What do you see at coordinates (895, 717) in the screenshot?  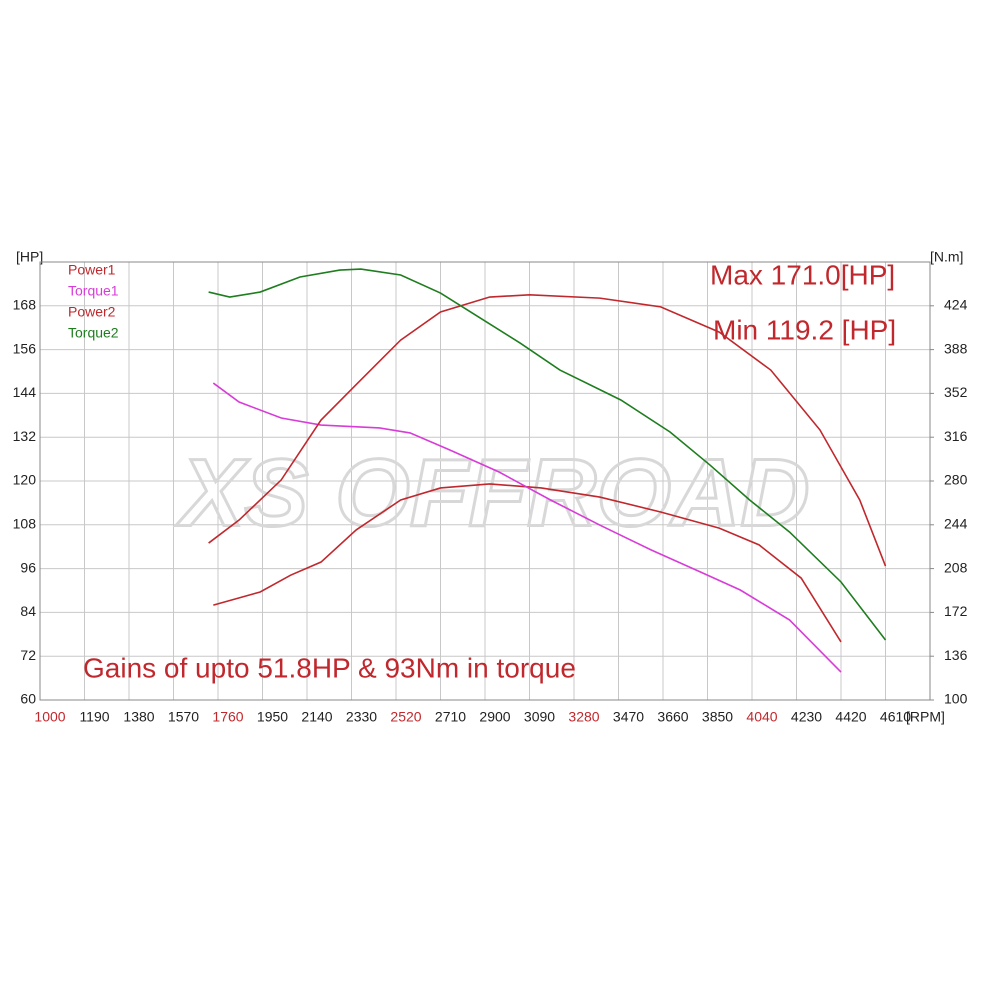 I see `x-tick-label: 4610` at bounding box center [895, 717].